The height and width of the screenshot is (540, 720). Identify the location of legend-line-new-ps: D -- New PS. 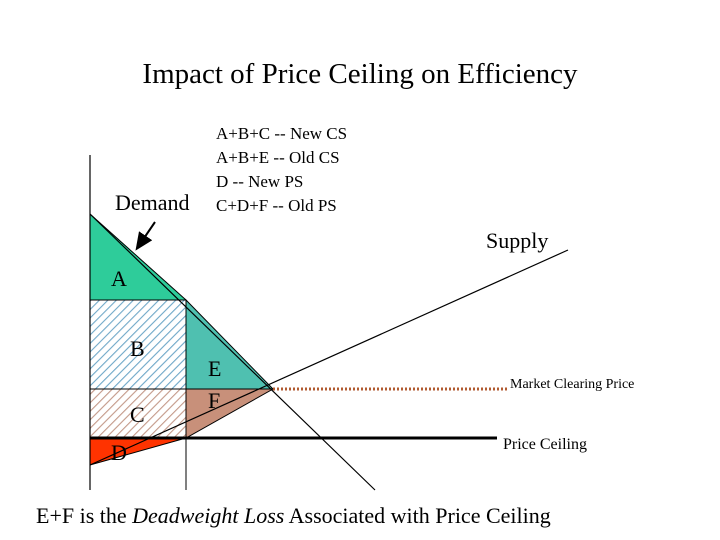
(260, 181).